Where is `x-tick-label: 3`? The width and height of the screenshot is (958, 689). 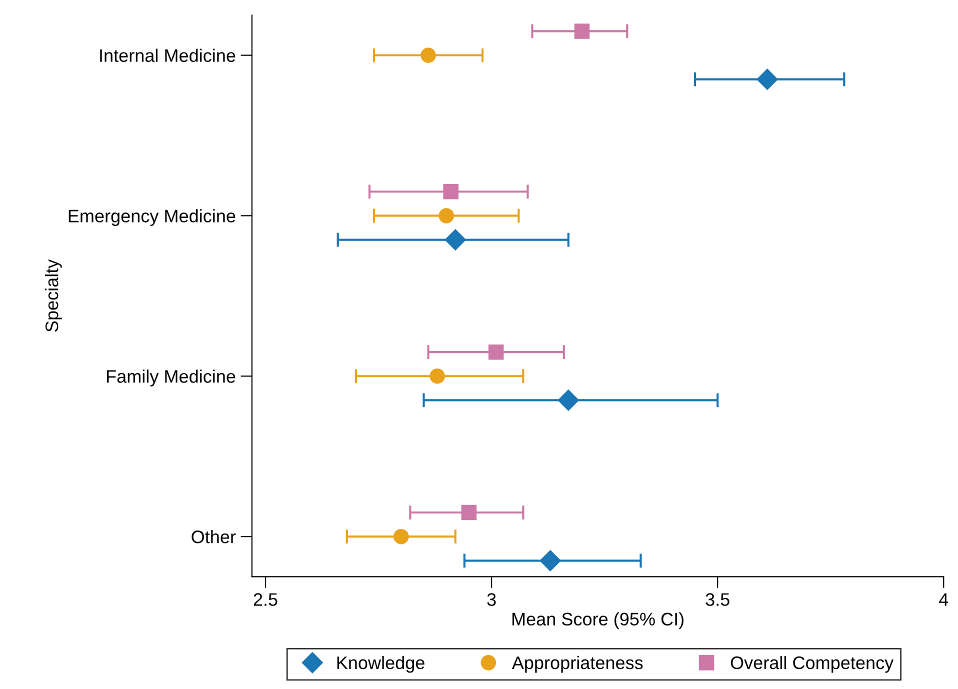 x-tick-label: 3 is located at coordinates (491, 599).